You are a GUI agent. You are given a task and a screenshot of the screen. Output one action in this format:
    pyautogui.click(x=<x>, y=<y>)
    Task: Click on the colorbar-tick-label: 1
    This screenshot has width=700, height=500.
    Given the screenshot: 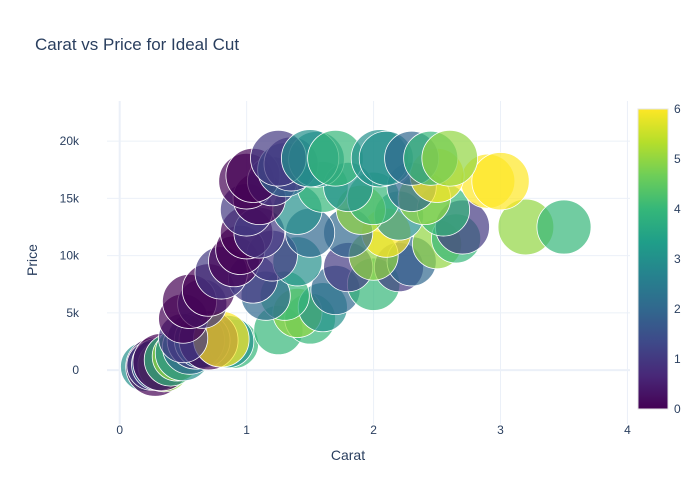 What is the action you would take?
    pyautogui.click(x=677, y=359)
    